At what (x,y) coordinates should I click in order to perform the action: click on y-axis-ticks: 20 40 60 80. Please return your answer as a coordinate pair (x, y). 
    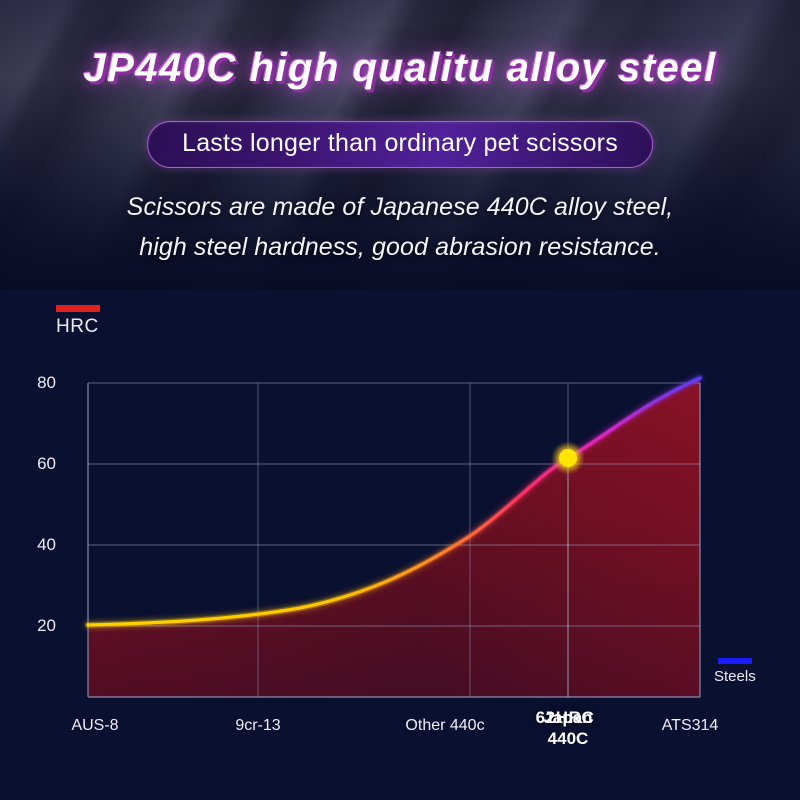
    Looking at the image, I should click on (37, 545).